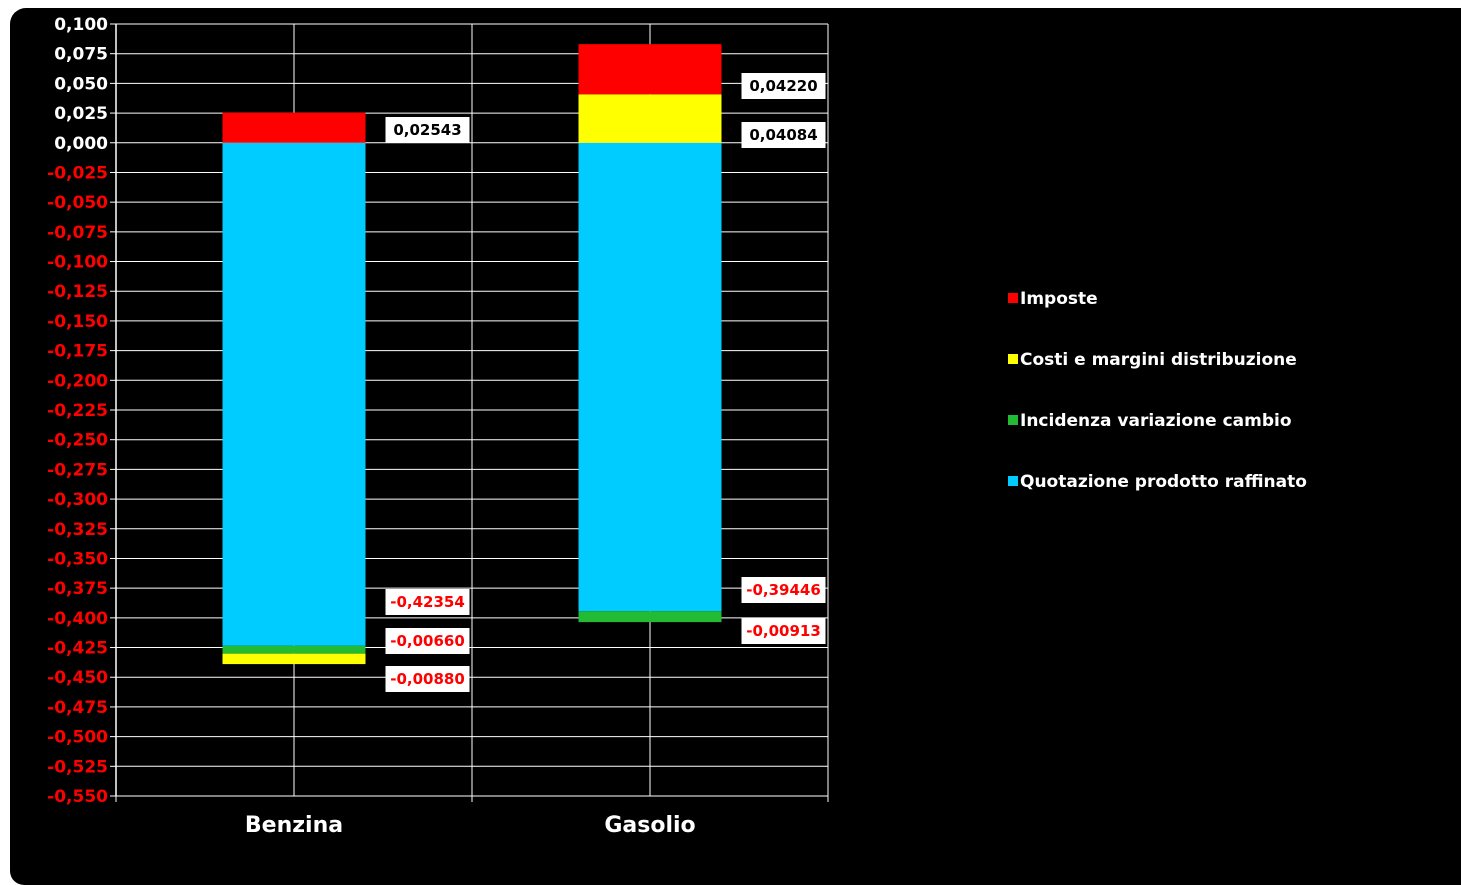 The image size is (1461, 885). I want to click on category-label: Gasolio, so click(649, 825).